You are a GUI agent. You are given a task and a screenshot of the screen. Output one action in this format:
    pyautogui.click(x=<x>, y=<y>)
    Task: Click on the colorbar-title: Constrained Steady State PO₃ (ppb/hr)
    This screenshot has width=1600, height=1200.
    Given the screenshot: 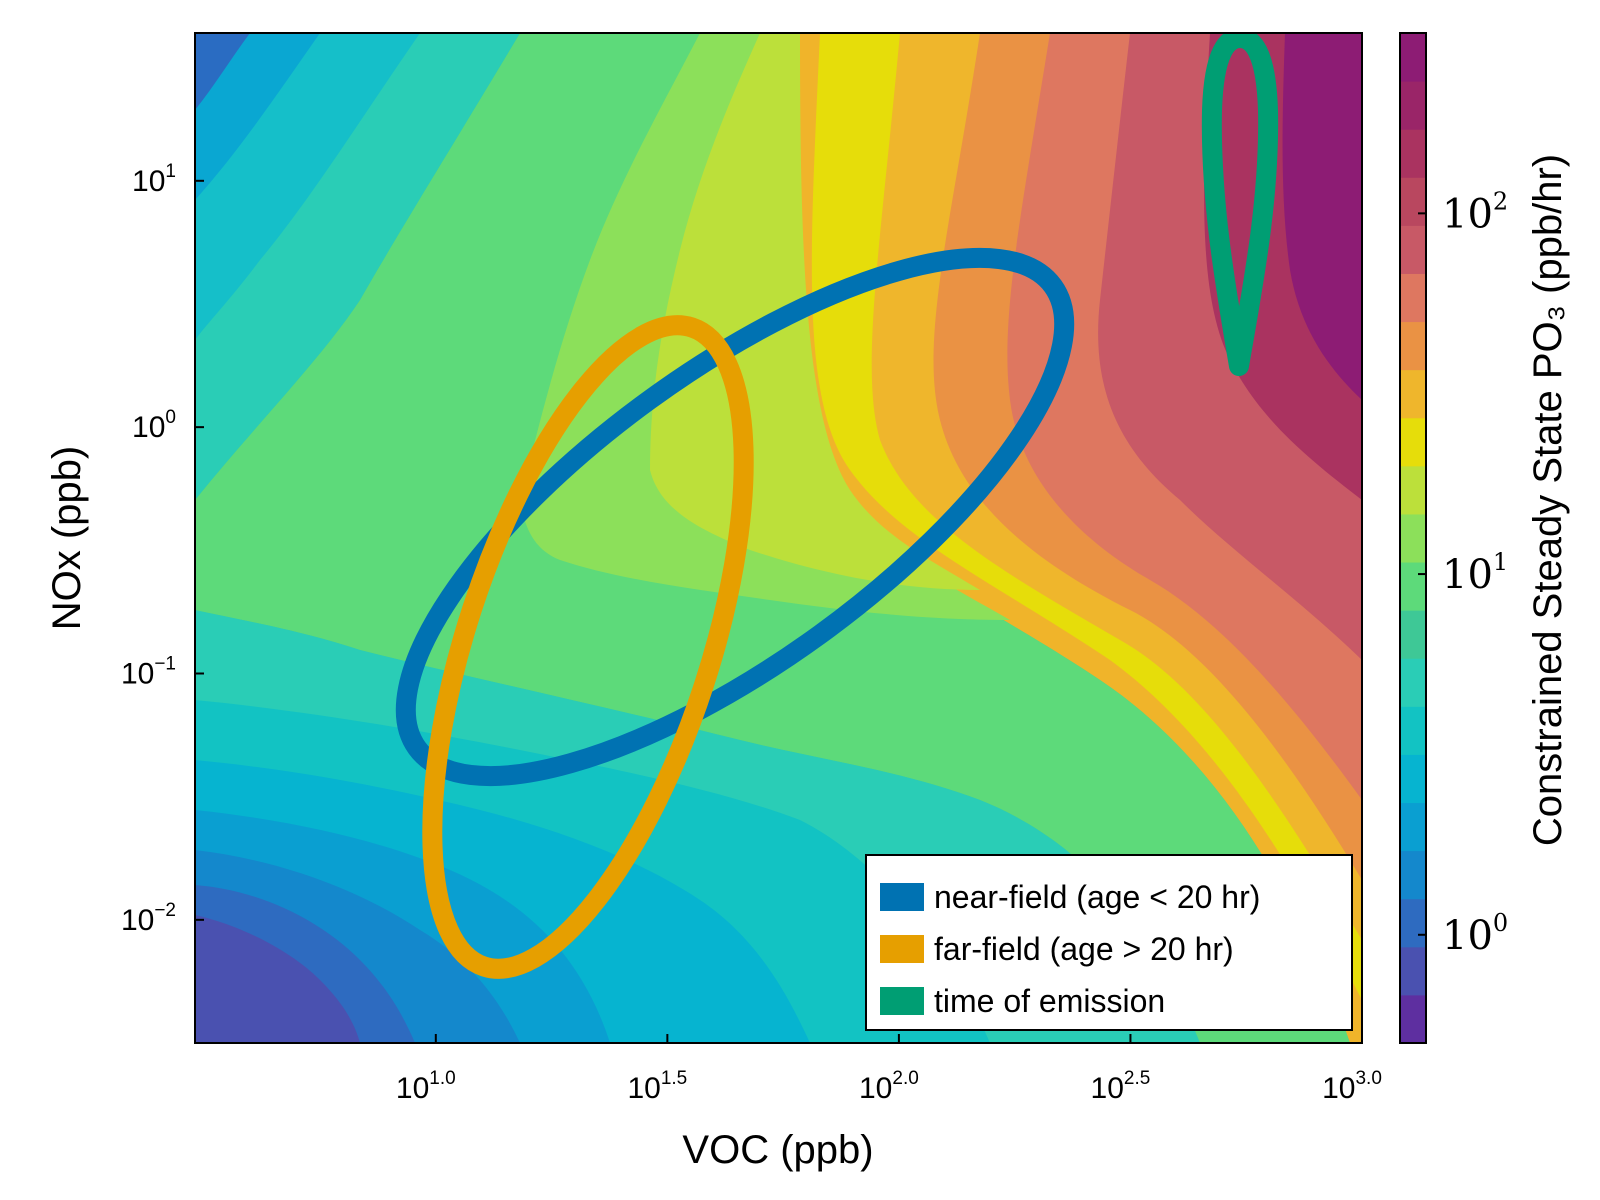 What is the action you would take?
    pyautogui.click(x=1548, y=500)
    